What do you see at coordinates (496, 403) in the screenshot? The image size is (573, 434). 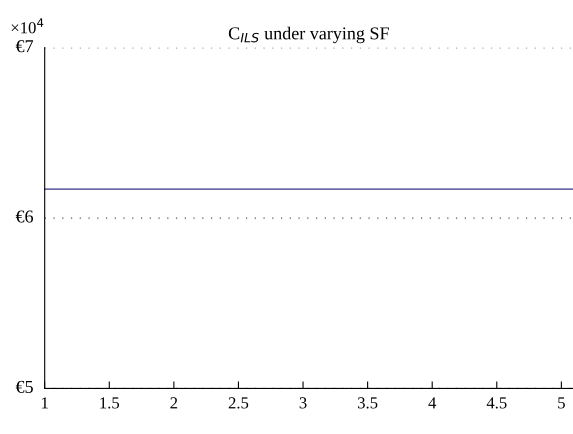 I see `x-tick-label: 4.5` at bounding box center [496, 403].